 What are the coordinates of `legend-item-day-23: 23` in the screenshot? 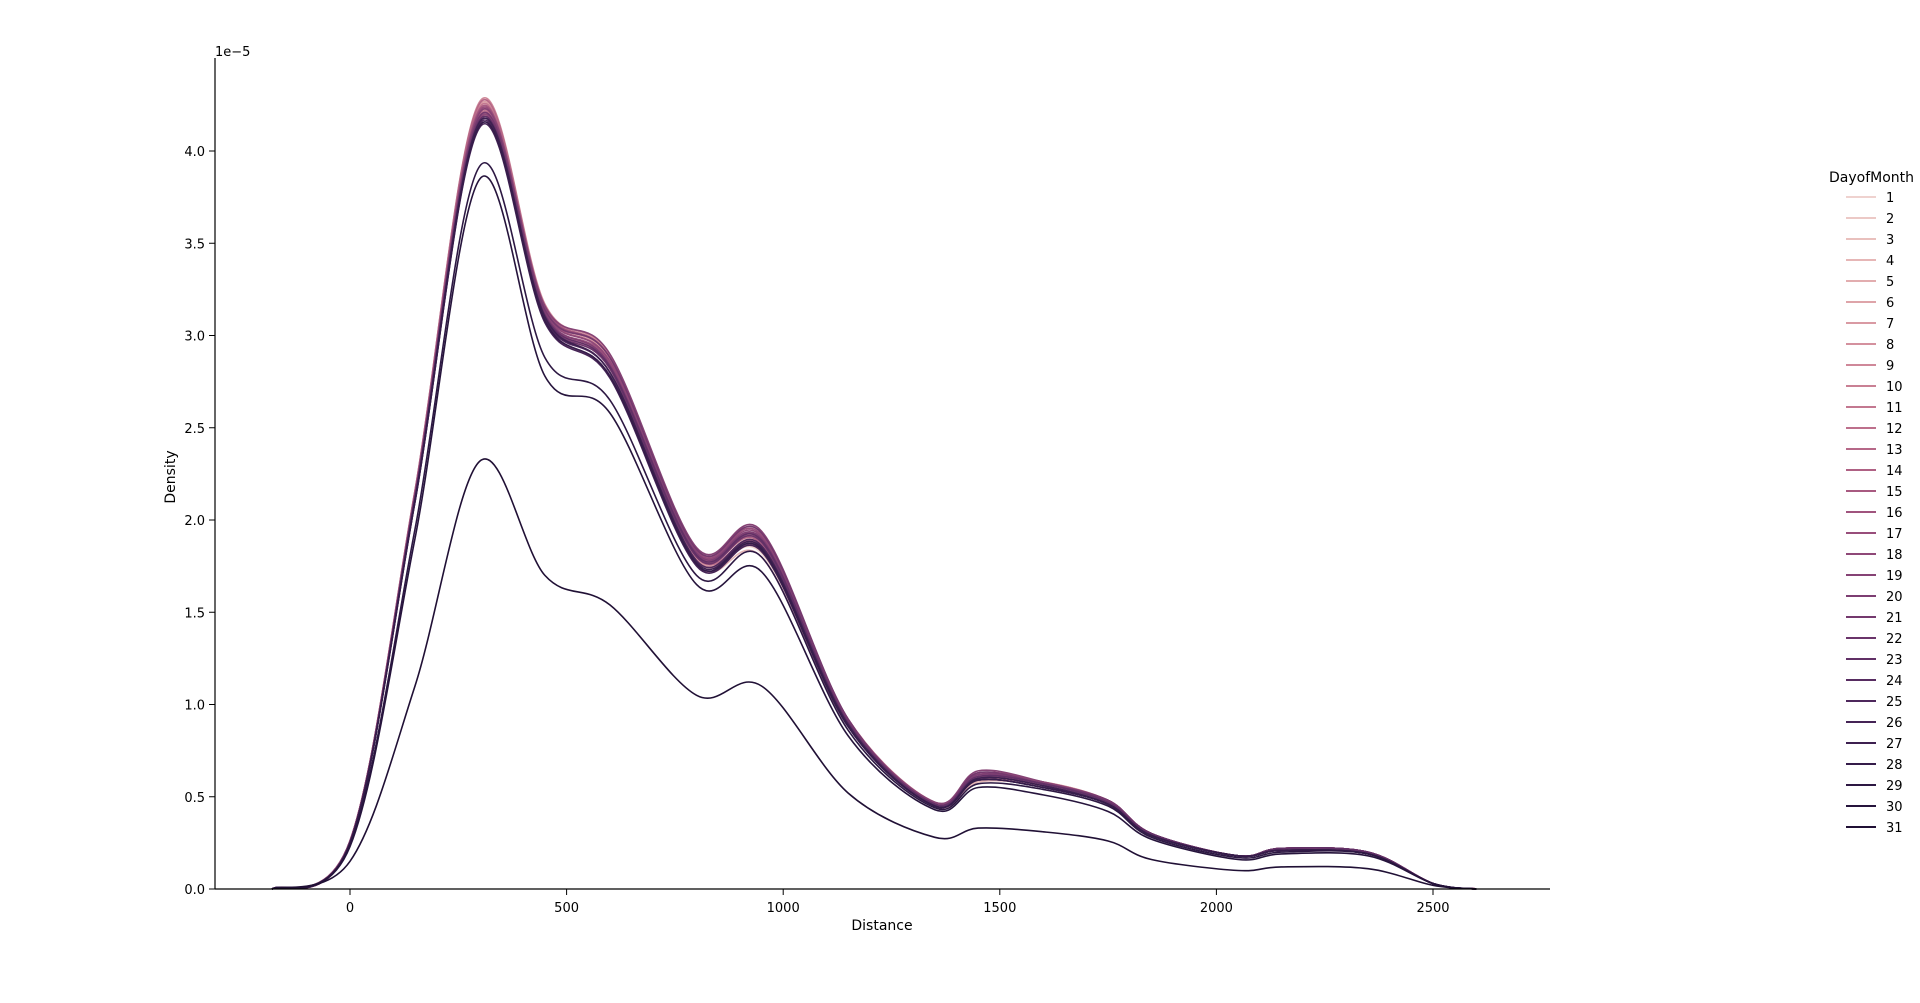 It's located at (1874, 660).